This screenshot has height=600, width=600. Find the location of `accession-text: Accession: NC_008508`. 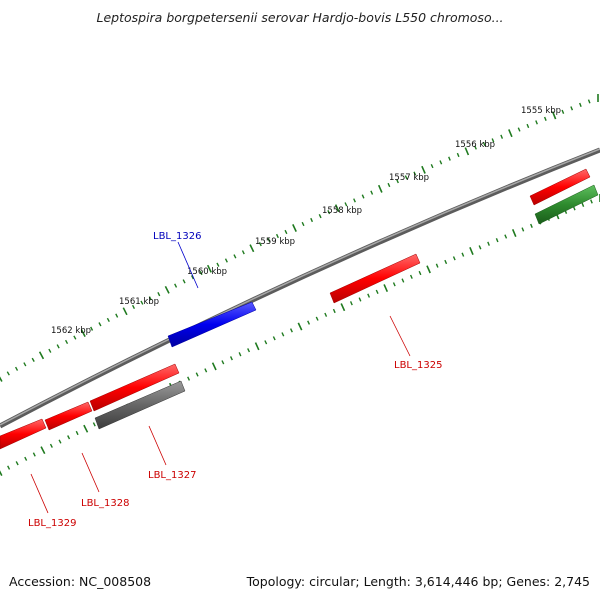

accession-text: Accession: NC_008508 is located at coordinates (80, 581).